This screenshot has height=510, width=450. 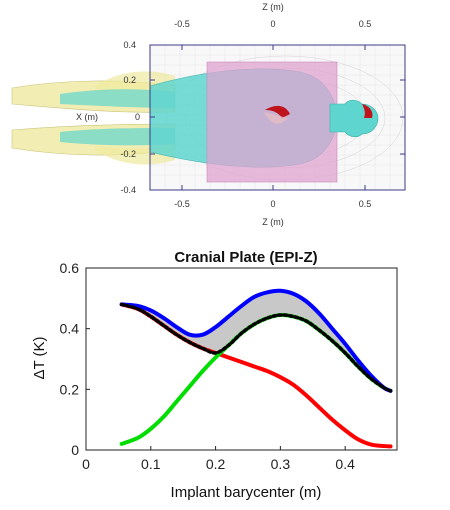 I want to click on top-tick-neg05: -0.5, so click(x=182, y=24).